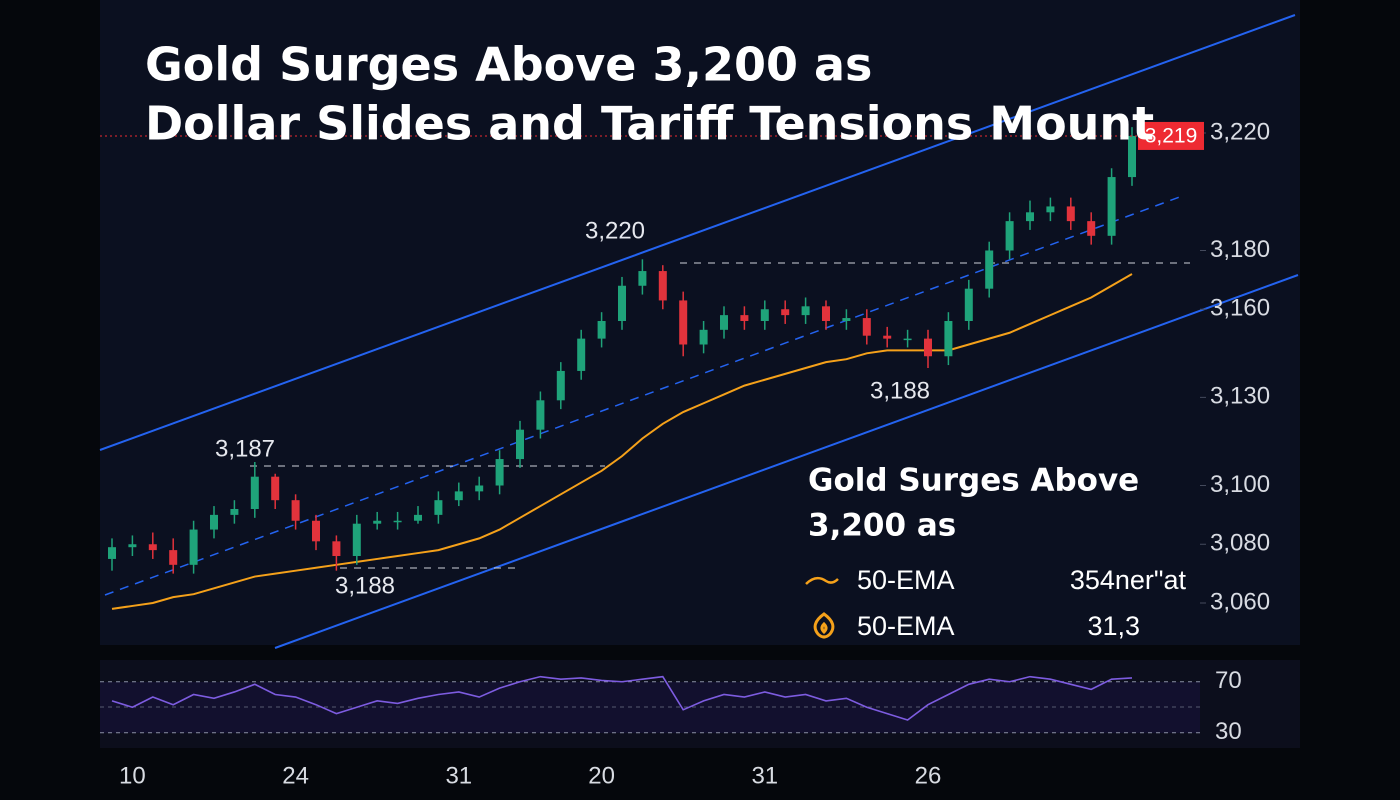 Image resolution: width=1400 pixels, height=800 pixels. I want to click on y-tick-label: 3,080, so click(1240, 543).